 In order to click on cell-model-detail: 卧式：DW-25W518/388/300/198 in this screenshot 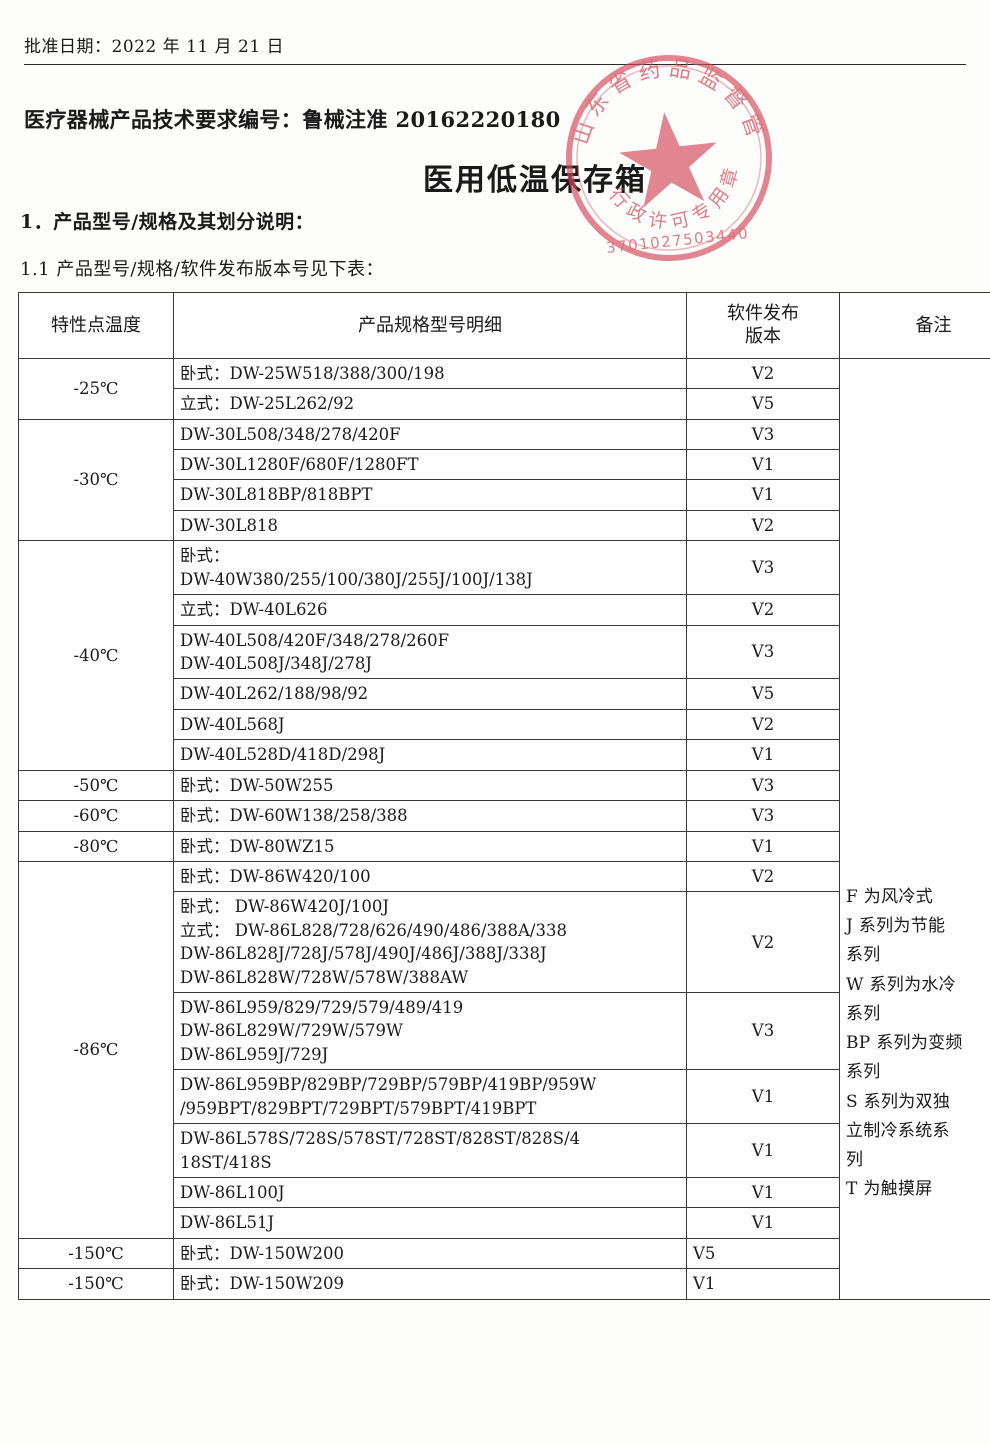, I will do `click(430, 373)`.